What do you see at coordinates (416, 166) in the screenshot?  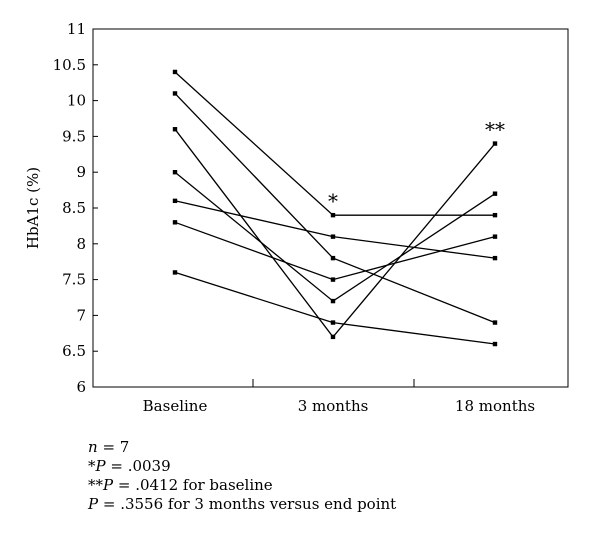 I see `significance-annotations: ***` at bounding box center [416, 166].